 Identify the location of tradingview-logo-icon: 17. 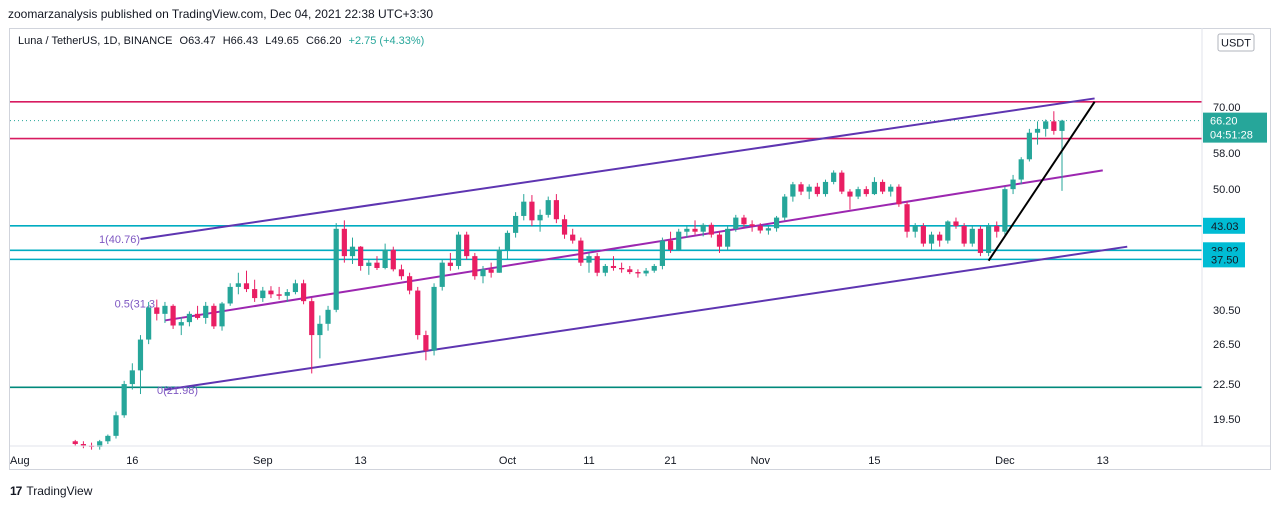
(16, 491).